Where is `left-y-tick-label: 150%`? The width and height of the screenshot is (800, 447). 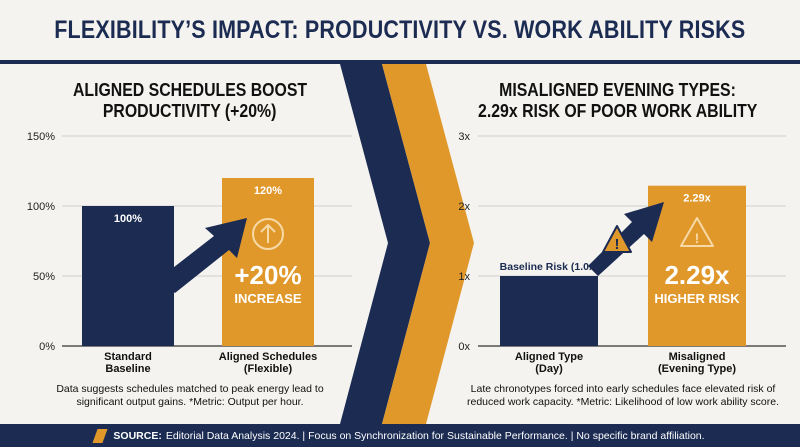
left-y-tick-label: 150% is located at coordinates (41, 137).